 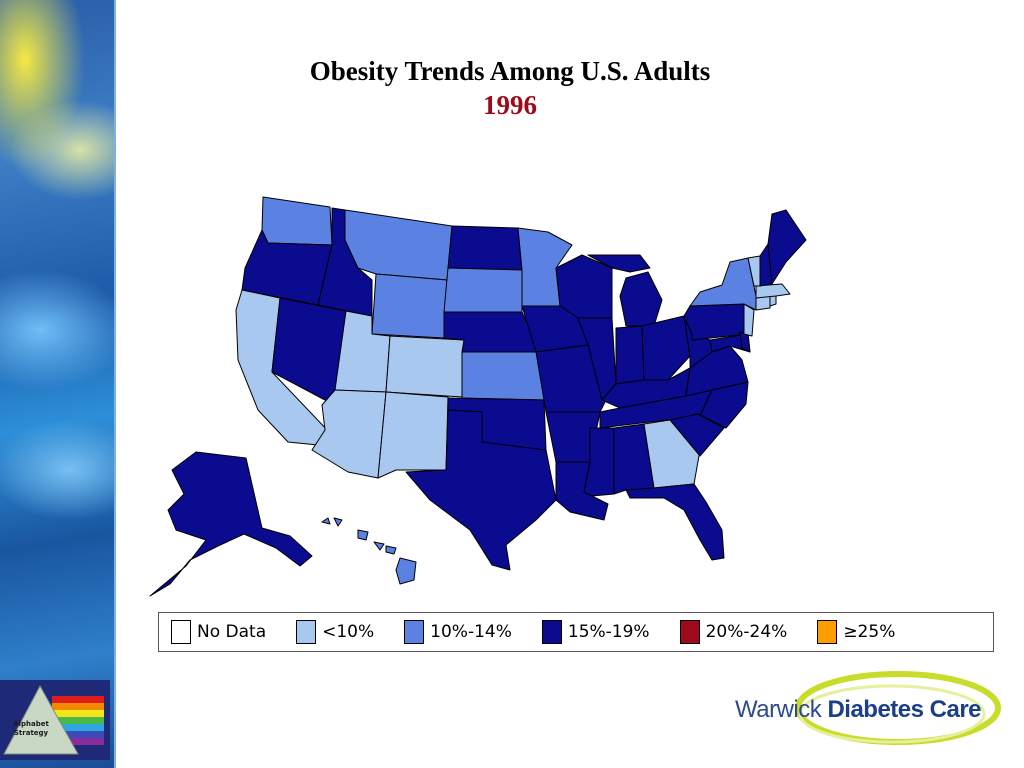 I want to click on decorative-background-strip, so click(x=58, y=384).